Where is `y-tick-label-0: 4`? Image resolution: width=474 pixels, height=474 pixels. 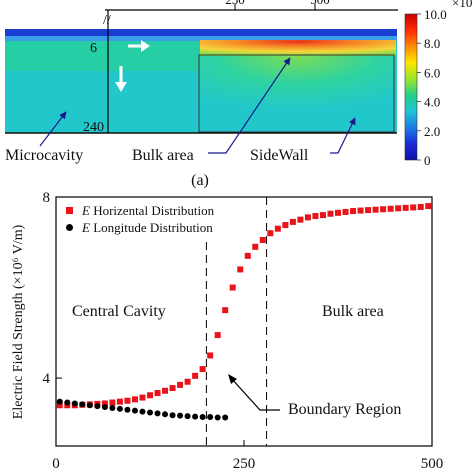 y-tick-label-0: 4 is located at coordinates (47, 379).